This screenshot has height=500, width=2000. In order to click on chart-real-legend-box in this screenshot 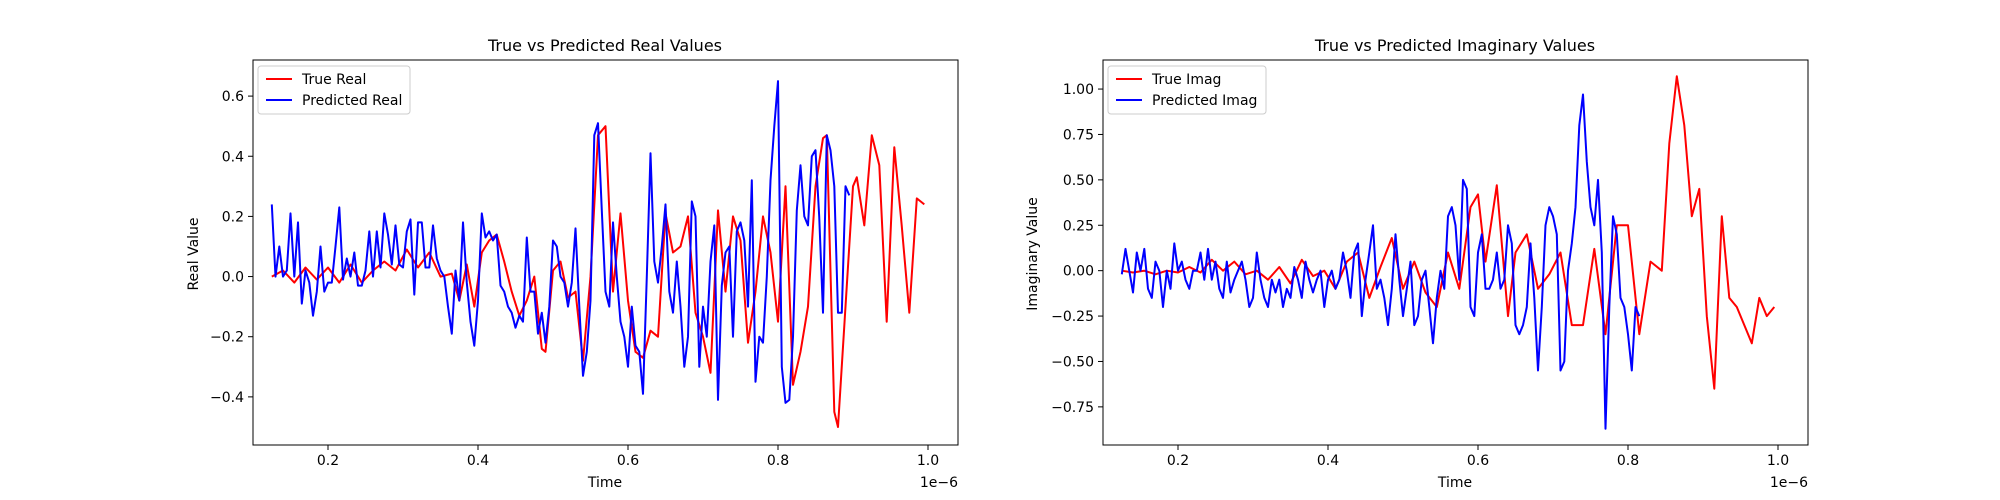, I will do `click(334, 90)`.